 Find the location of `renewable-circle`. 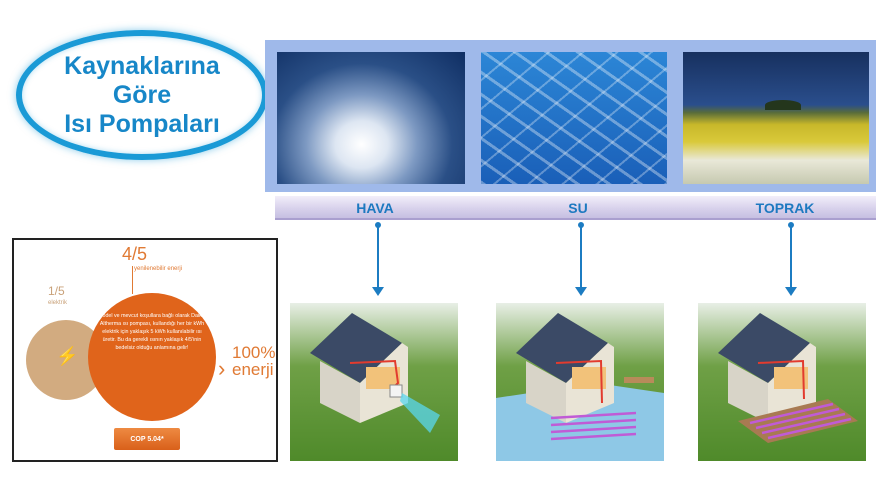

renewable-circle is located at coordinates (152, 357).